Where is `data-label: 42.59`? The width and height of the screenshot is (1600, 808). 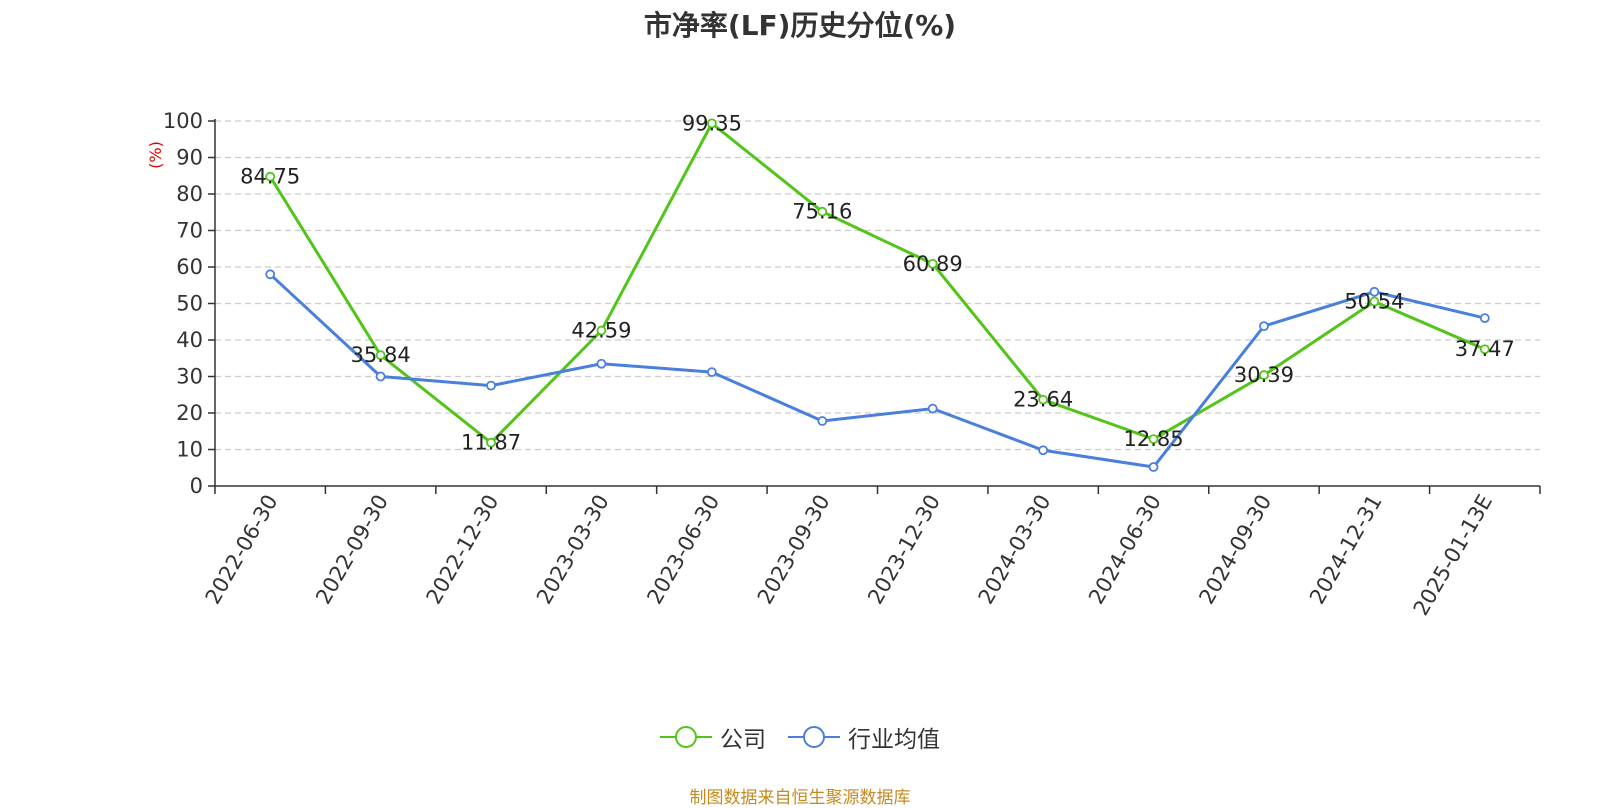
data-label: 42.59 is located at coordinates (601, 331).